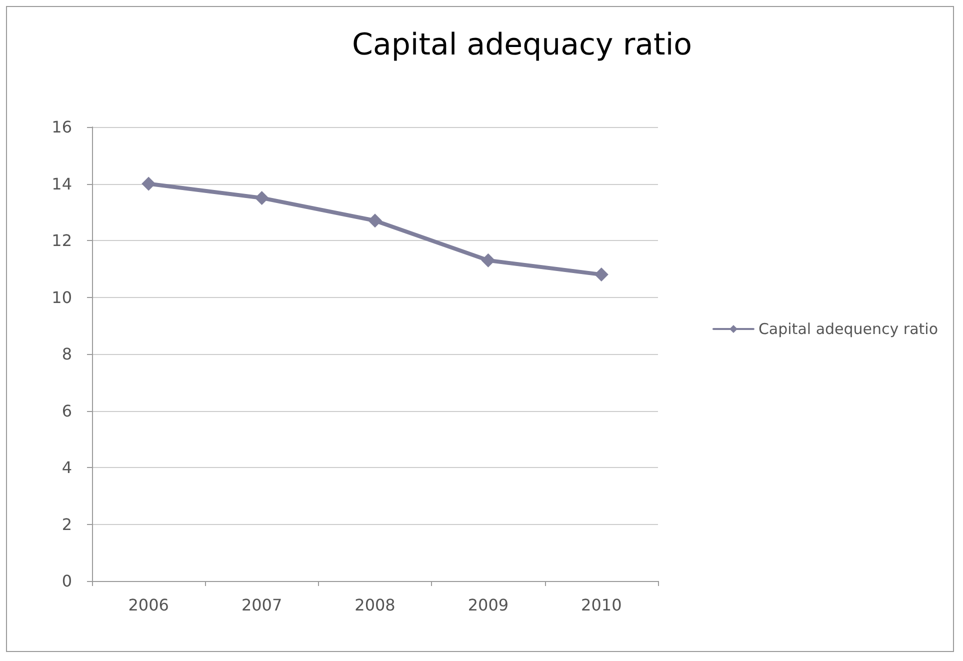 This screenshot has height=661, width=963. I want to click on chart-title: Capital adequacy ratio, so click(522, 45).